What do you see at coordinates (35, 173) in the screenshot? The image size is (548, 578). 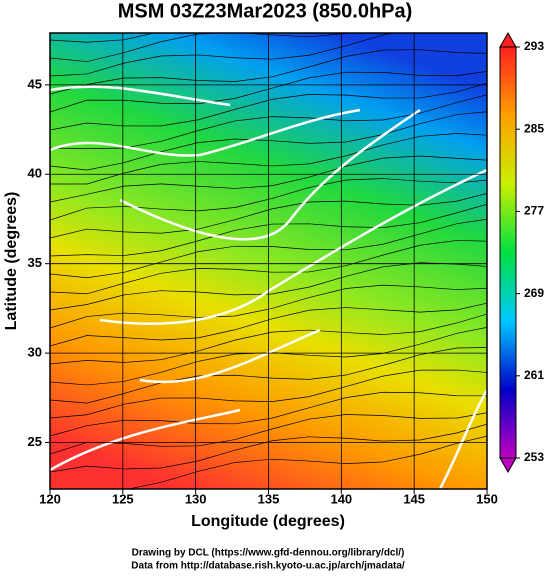 I see `y-tick-label: 40` at bounding box center [35, 173].